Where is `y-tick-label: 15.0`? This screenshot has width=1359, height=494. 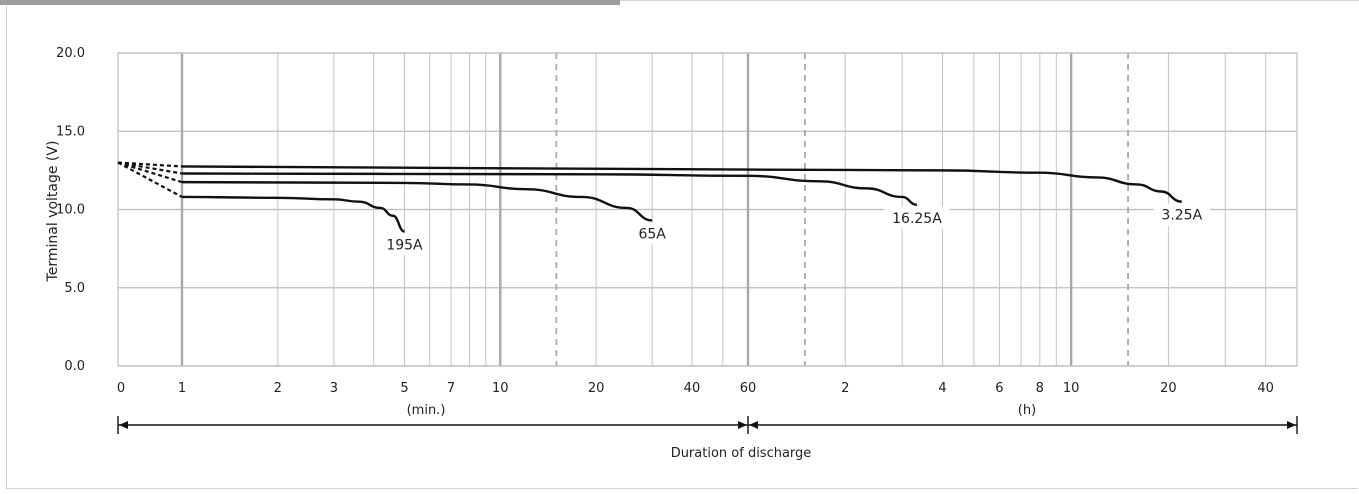 y-tick-label: 15.0 is located at coordinates (70, 131).